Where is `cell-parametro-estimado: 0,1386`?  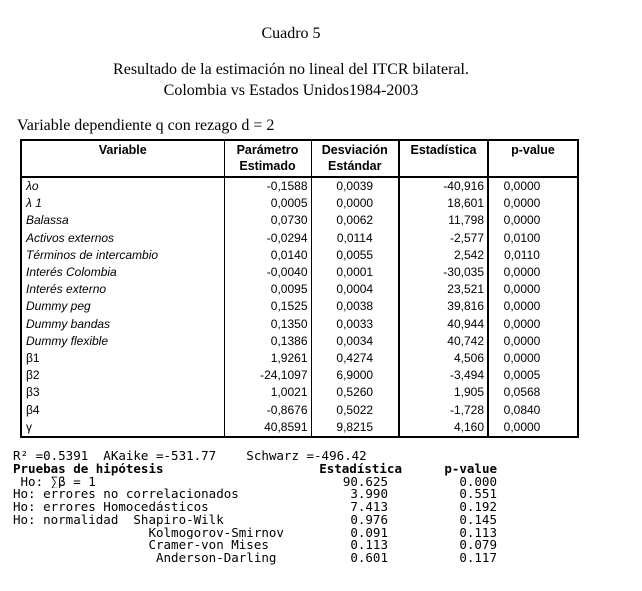
cell-parametro-estimado: 0,1386 is located at coordinates (268, 341).